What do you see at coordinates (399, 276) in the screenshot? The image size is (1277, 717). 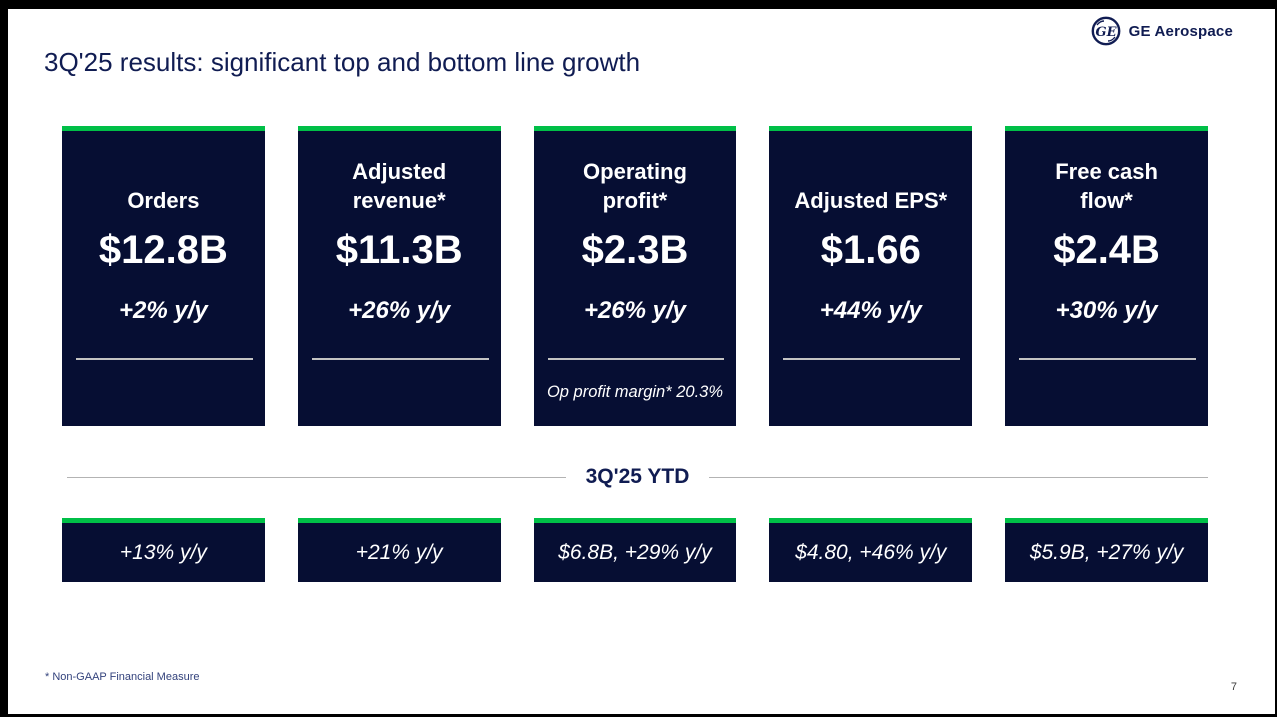 I see `metric-card-adjusted-revenue: Adjusted revenue* $11.3B +26% y/y` at bounding box center [399, 276].